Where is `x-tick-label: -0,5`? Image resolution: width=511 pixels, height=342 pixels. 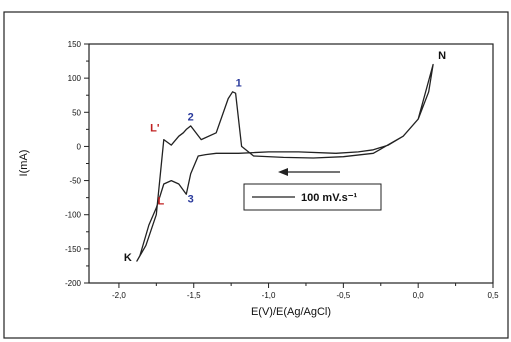 x-tick-label: -0,5 is located at coordinates (343, 295).